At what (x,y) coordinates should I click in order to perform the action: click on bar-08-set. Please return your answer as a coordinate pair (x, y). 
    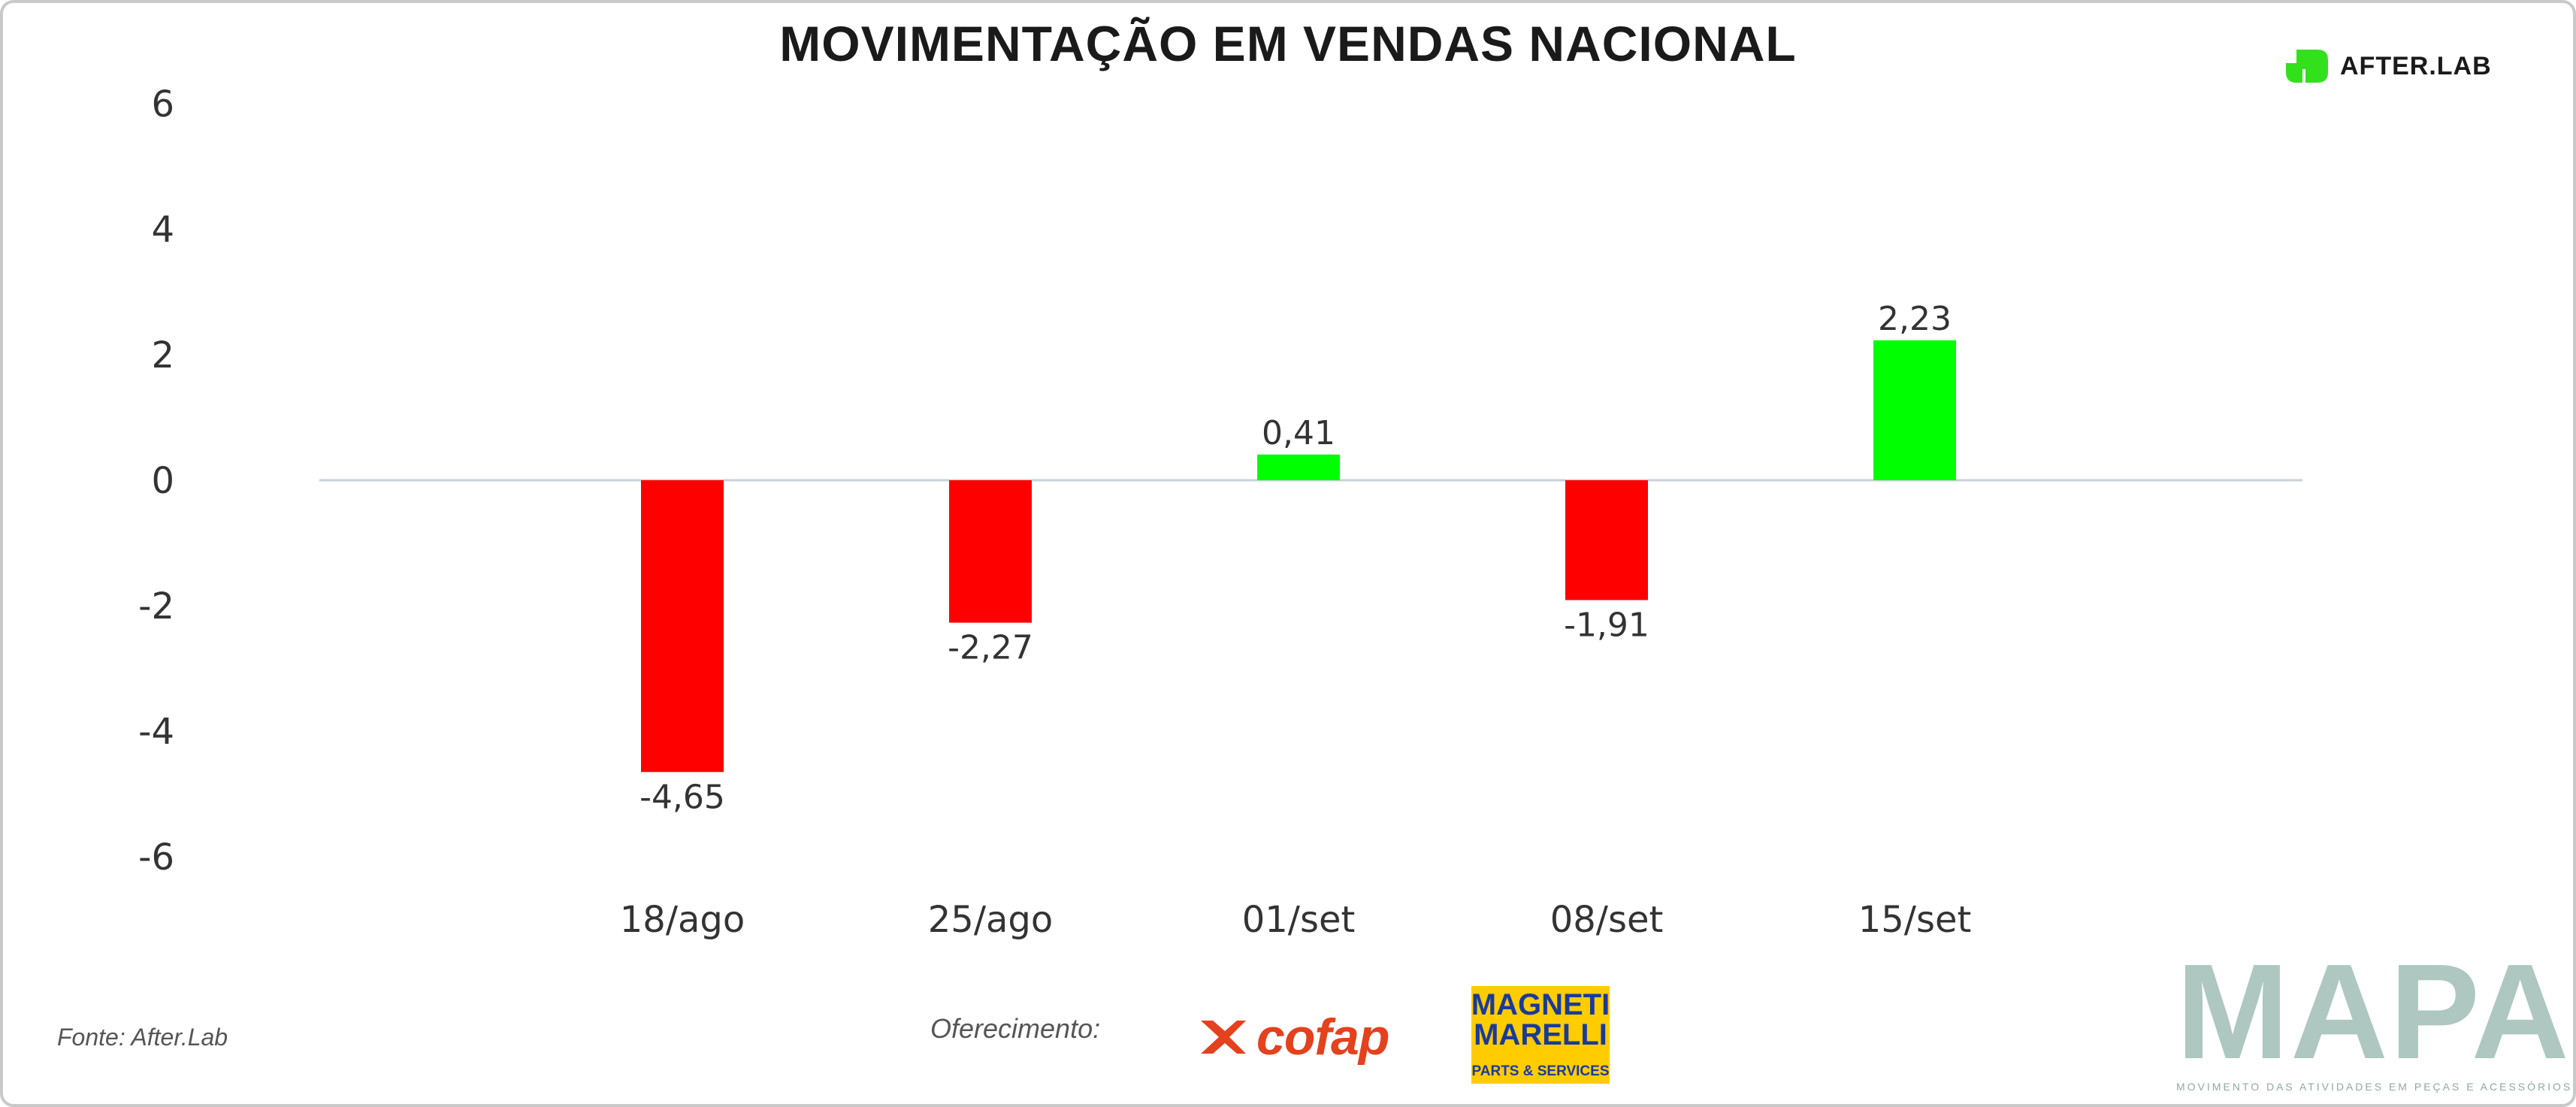
    Looking at the image, I should click on (1607, 540).